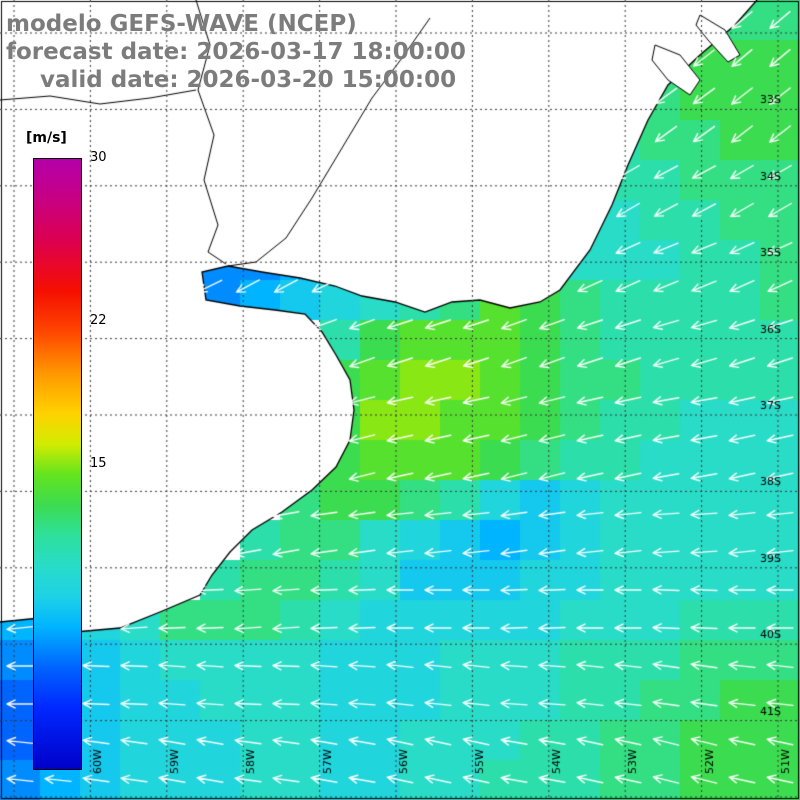  Describe the element at coordinates (181, 24) in the screenshot. I see `chart-title: modelo GEFS-WAVE (NCEP)` at that location.